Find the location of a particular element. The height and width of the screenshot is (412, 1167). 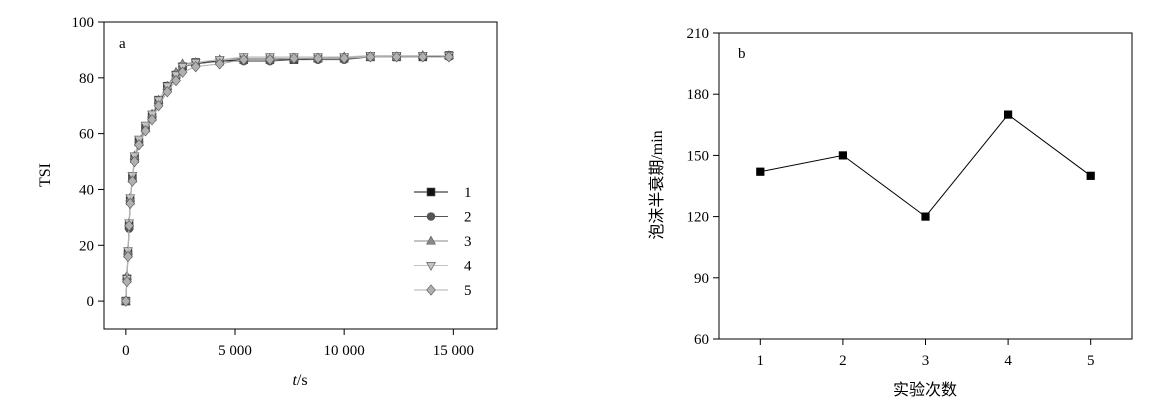

x-tick-label: 4 is located at coordinates (1008, 361).